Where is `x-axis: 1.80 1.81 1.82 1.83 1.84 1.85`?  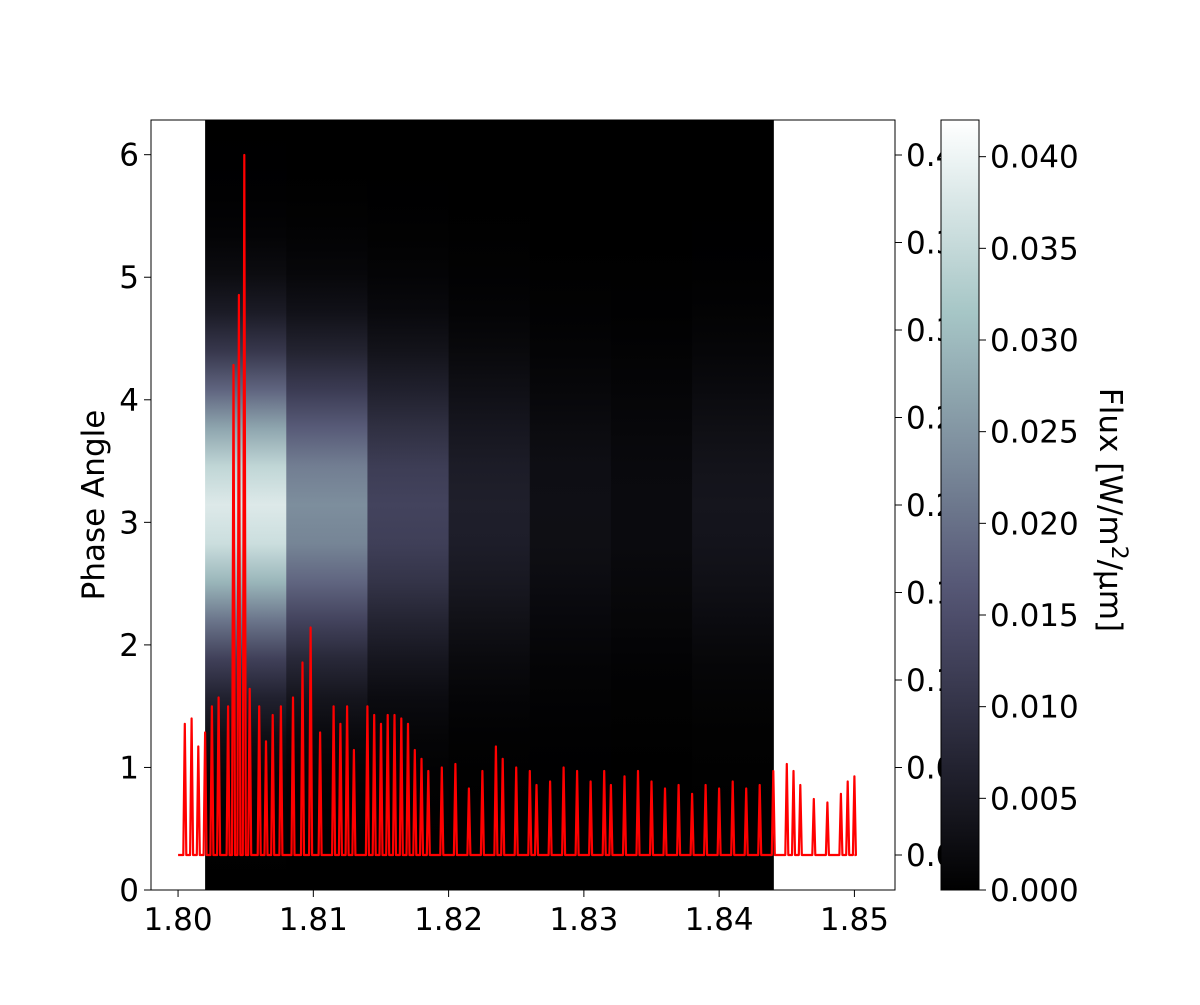 x-axis: 1.80 1.81 1.82 1.83 1.84 1.85 is located at coordinates (516, 914).